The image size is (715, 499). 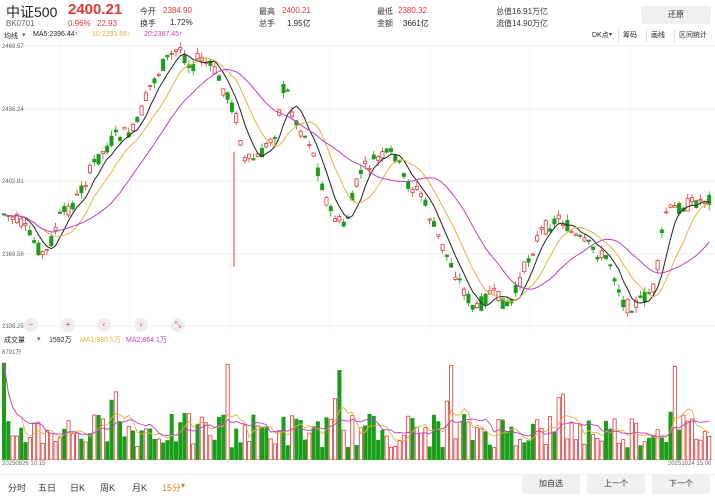 I want to click on scroll-right-button: ›, so click(x=141, y=325).